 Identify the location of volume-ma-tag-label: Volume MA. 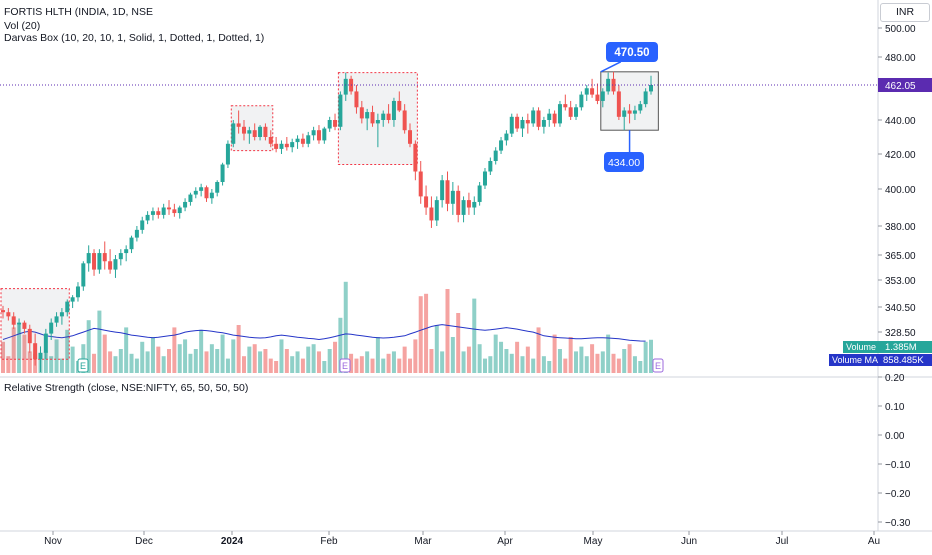
(855, 360).